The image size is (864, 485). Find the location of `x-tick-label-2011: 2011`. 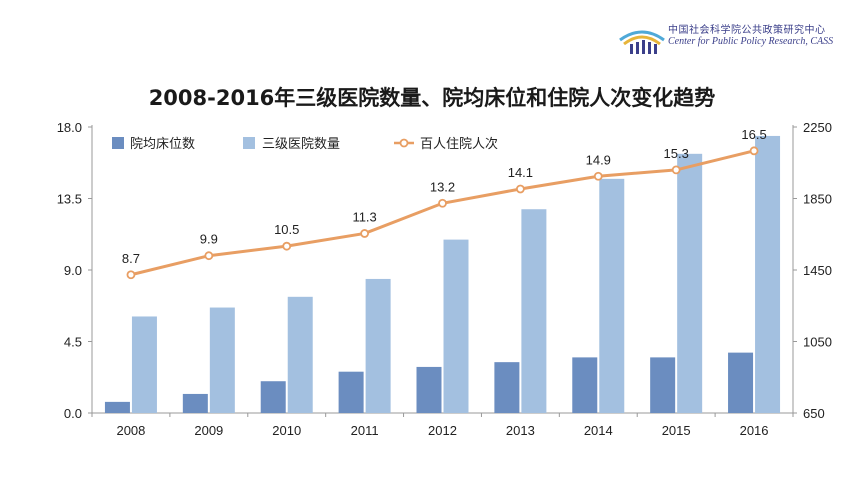

x-tick-label-2011: 2011 is located at coordinates (365, 430).